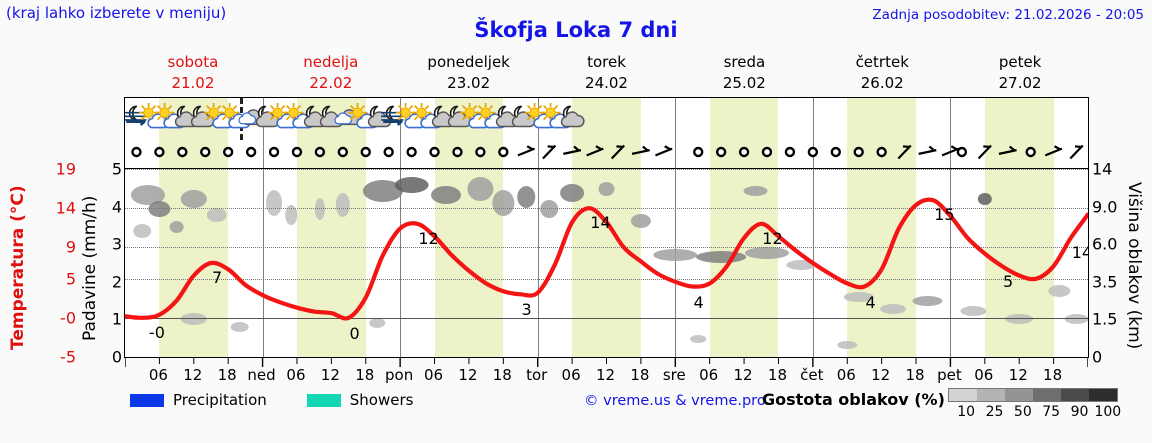 This screenshot has width=1152, height=443. I want to click on cloud-density-colorbar, so click(1033, 395).